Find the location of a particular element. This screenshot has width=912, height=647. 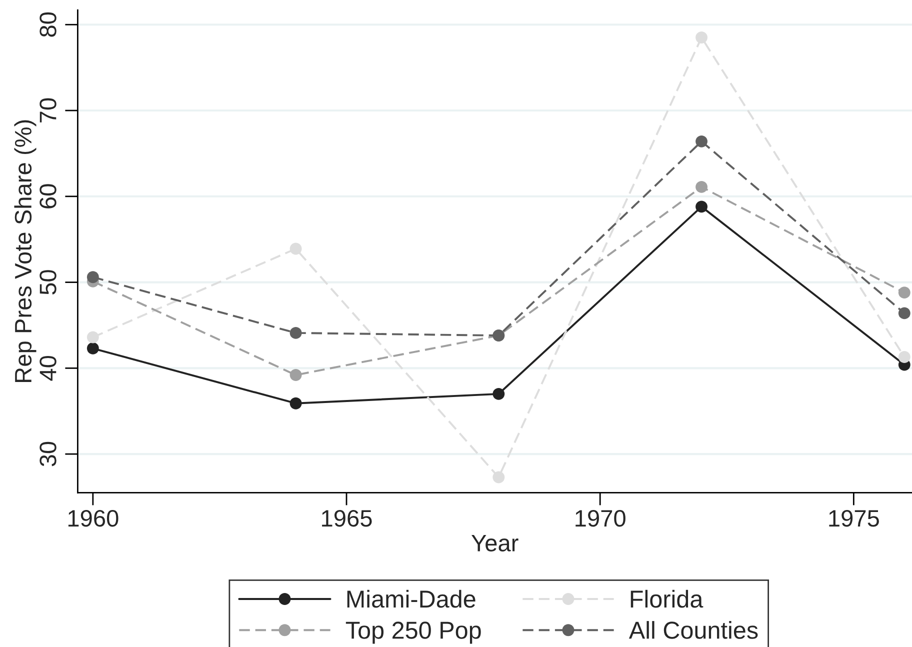

legend-label: Top 250 Pop is located at coordinates (413, 633).